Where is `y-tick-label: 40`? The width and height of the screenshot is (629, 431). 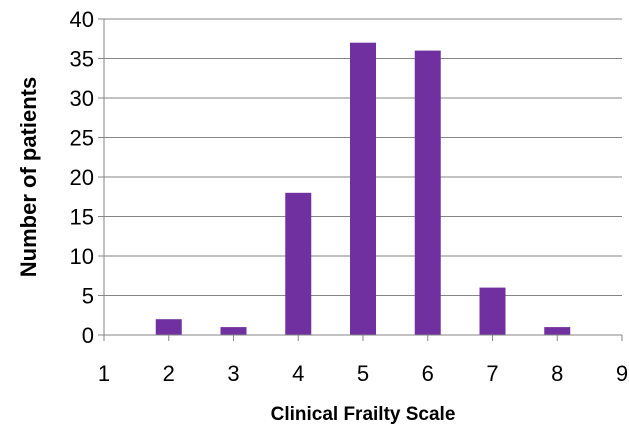
y-tick-label: 40 is located at coordinates (82, 19).